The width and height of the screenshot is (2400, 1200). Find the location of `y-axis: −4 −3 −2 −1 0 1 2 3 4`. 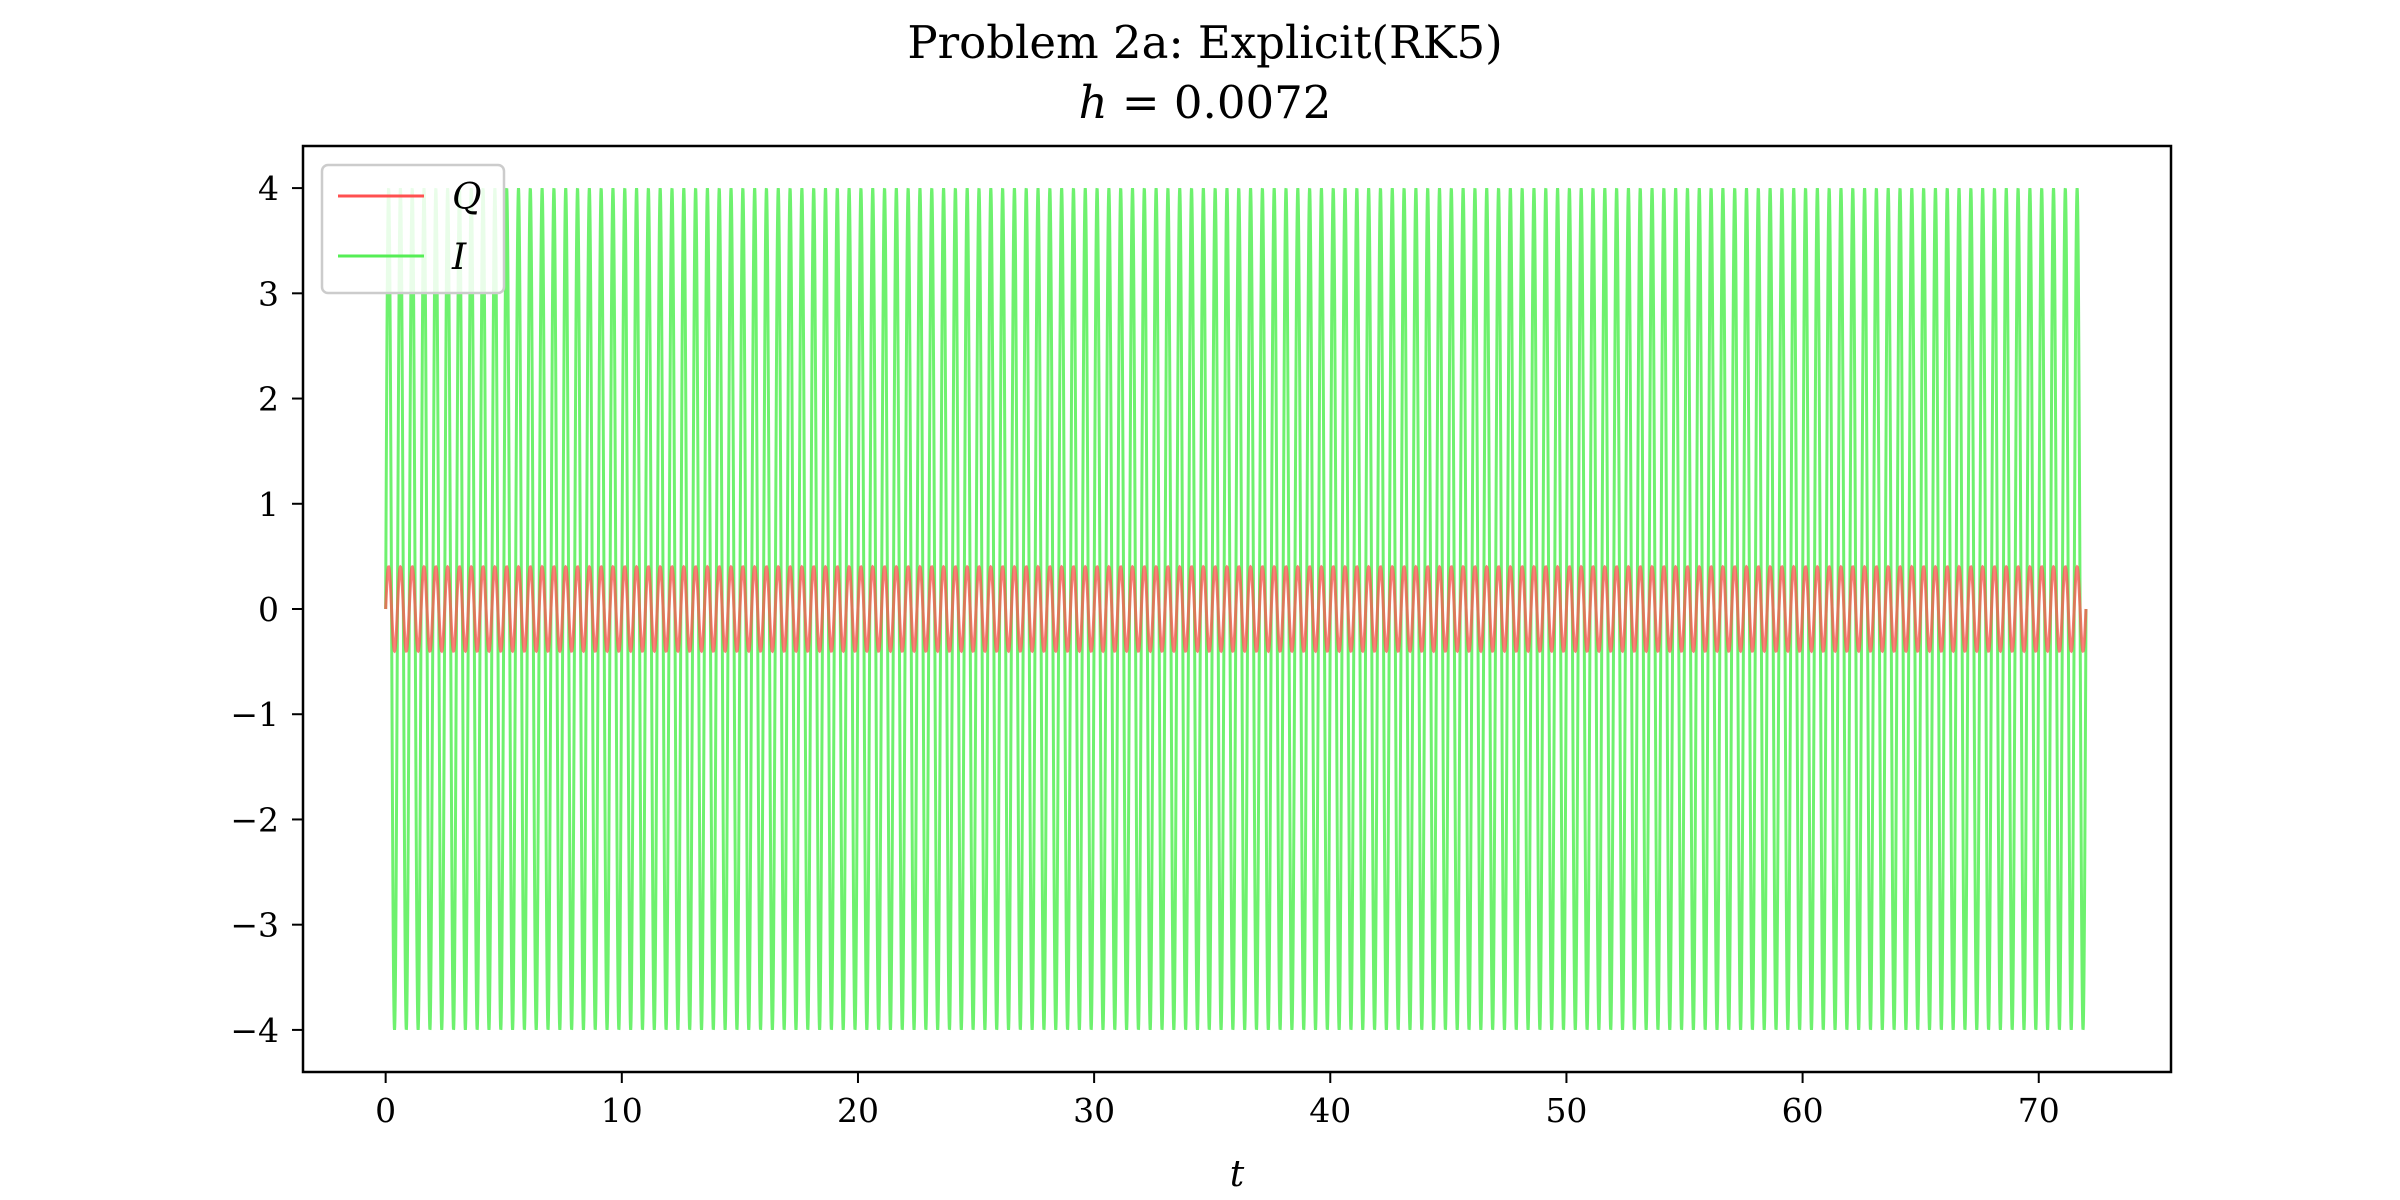

y-axis: −4 −3 −2 −1 0 1 2 3 4 is located at coordinates (266, 609).